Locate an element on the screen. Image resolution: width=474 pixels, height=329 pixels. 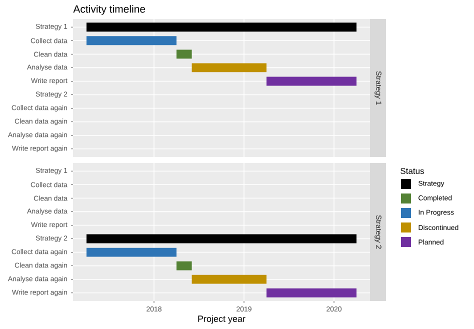
chart-title: Activity timeline is located at coordinates (109, 10).